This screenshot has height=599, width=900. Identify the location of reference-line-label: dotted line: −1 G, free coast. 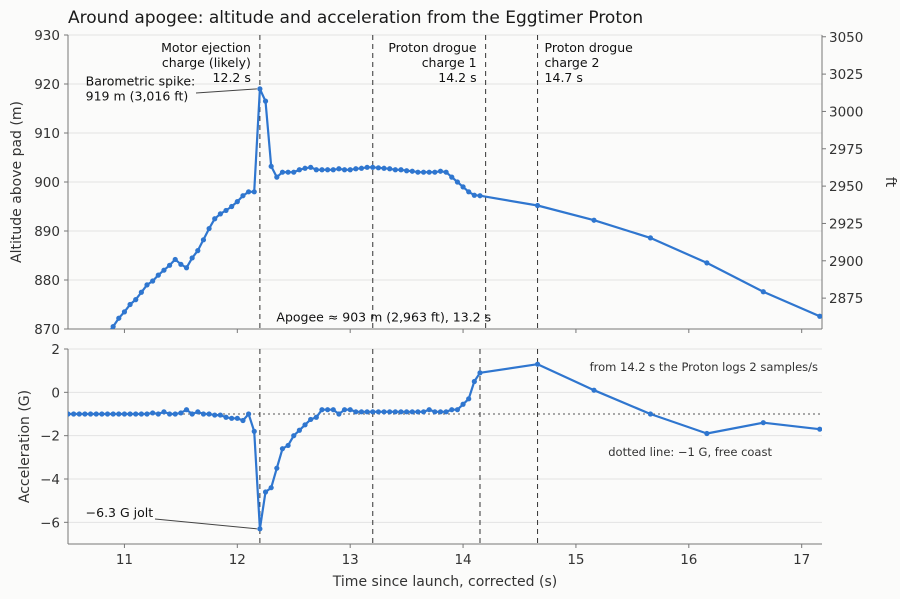
(690, 452).